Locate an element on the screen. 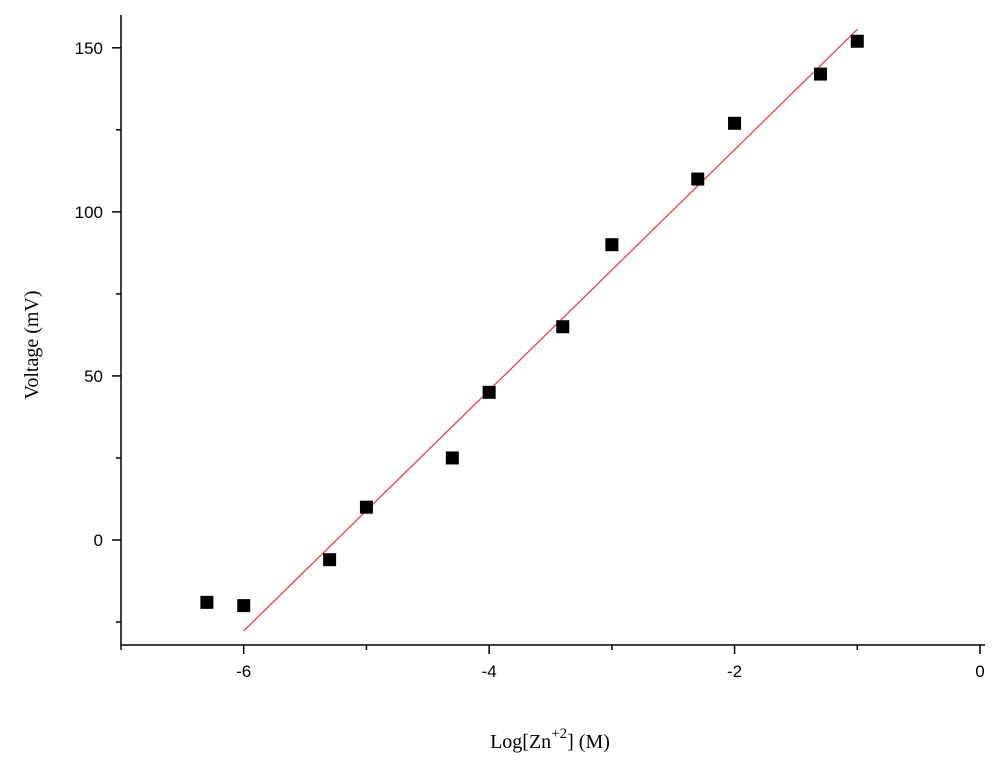 The width and height of the screenshot is (1000, 768). x-tick-label: -2 is located at coordinates (734, 671).